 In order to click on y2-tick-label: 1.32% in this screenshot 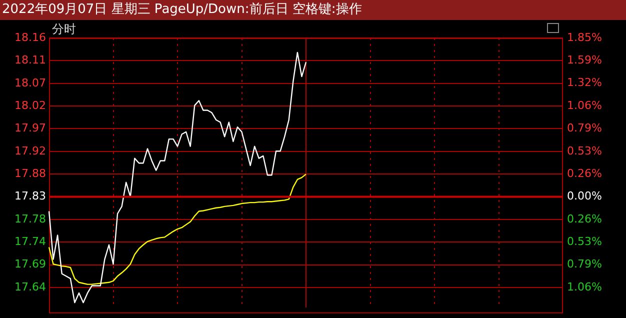, I will do `click(584, 83)`.